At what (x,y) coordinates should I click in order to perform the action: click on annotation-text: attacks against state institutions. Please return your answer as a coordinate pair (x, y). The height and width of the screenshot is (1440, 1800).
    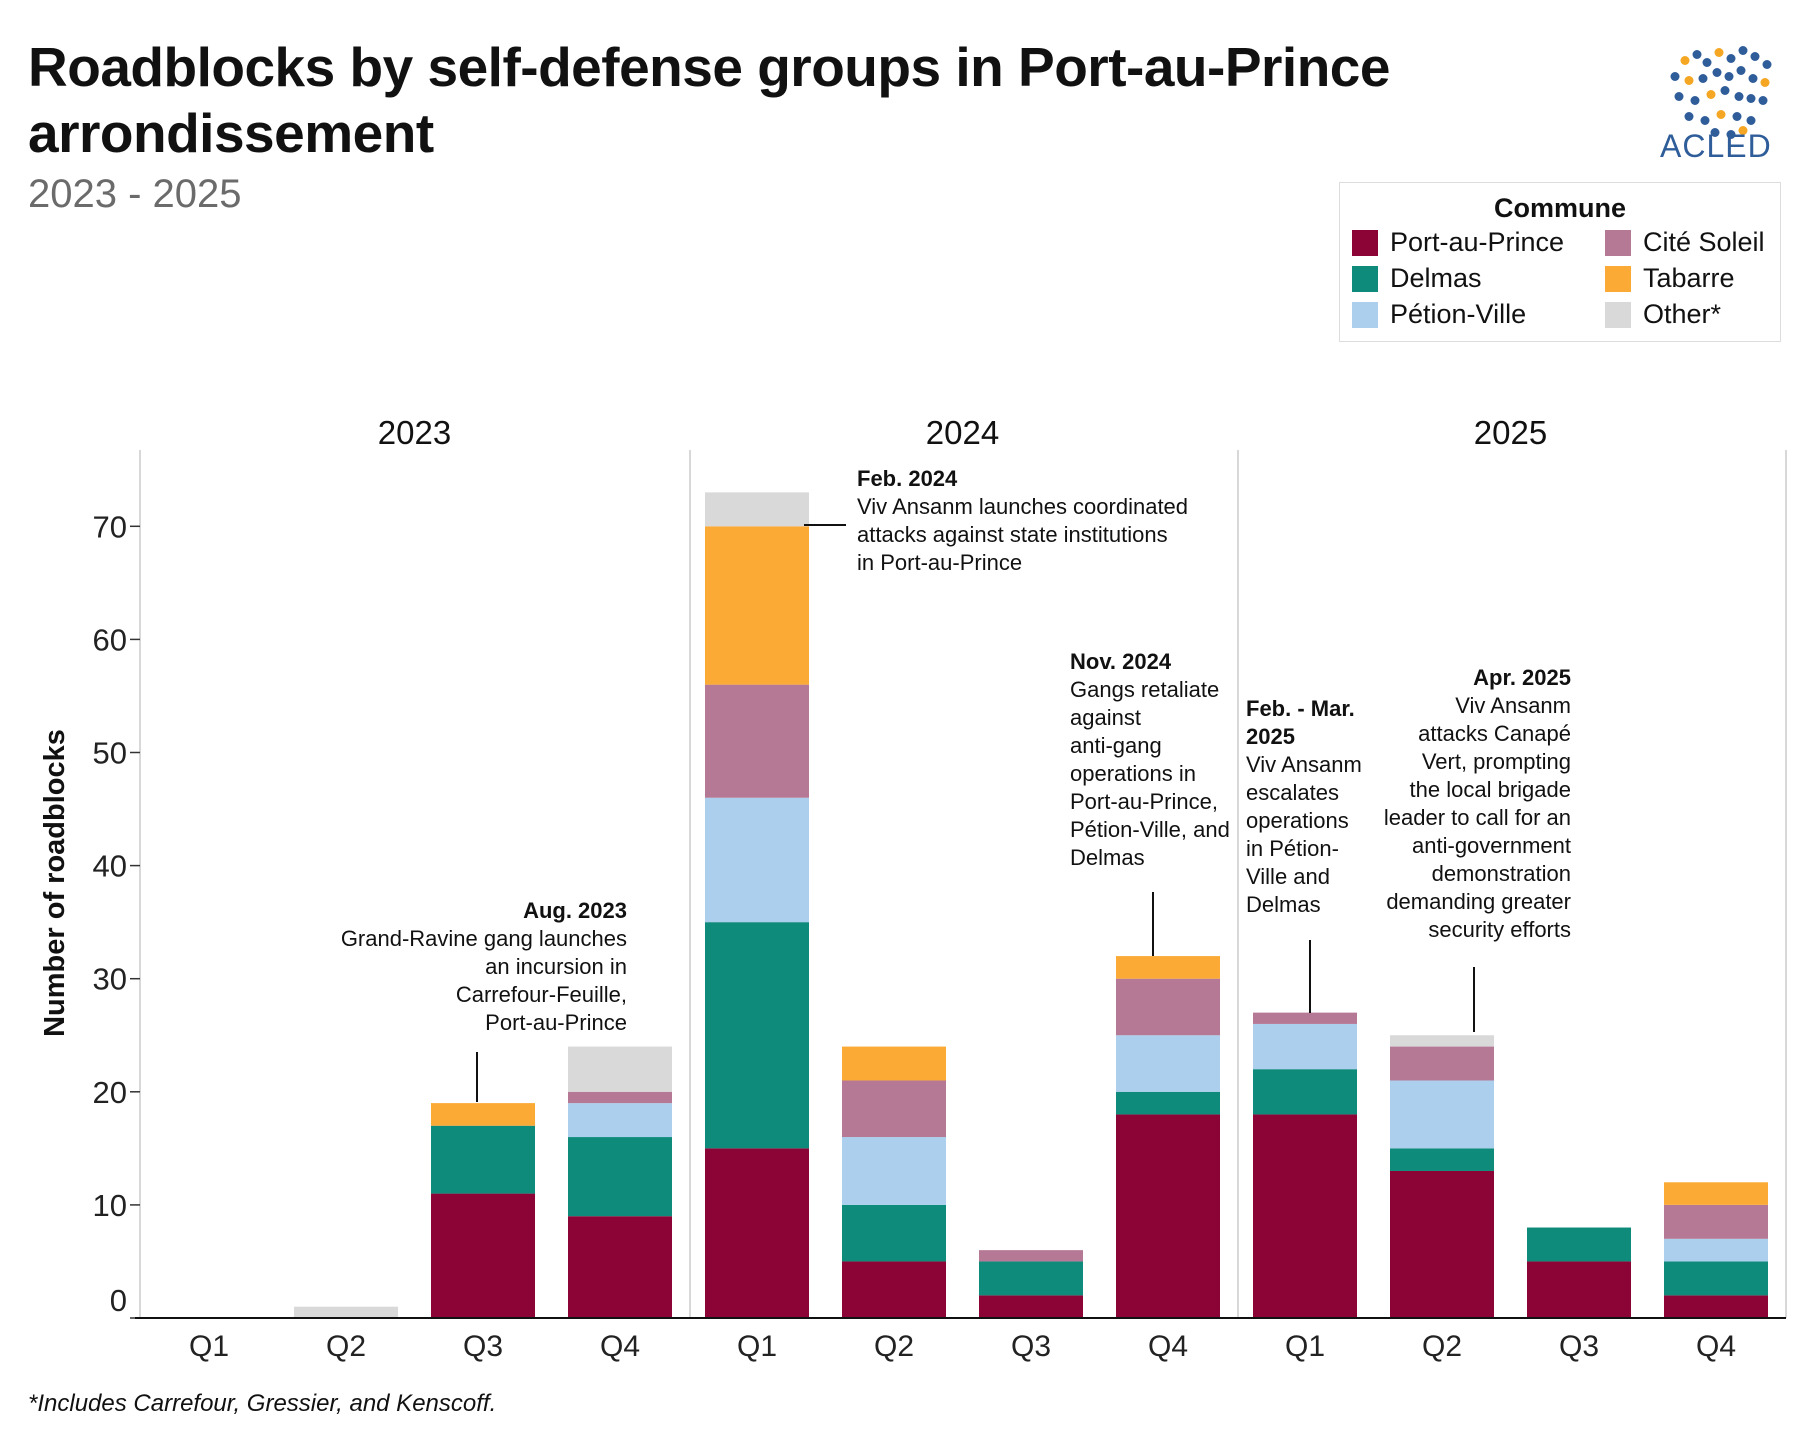
    Looking at the image, I should click on (1012, 534).